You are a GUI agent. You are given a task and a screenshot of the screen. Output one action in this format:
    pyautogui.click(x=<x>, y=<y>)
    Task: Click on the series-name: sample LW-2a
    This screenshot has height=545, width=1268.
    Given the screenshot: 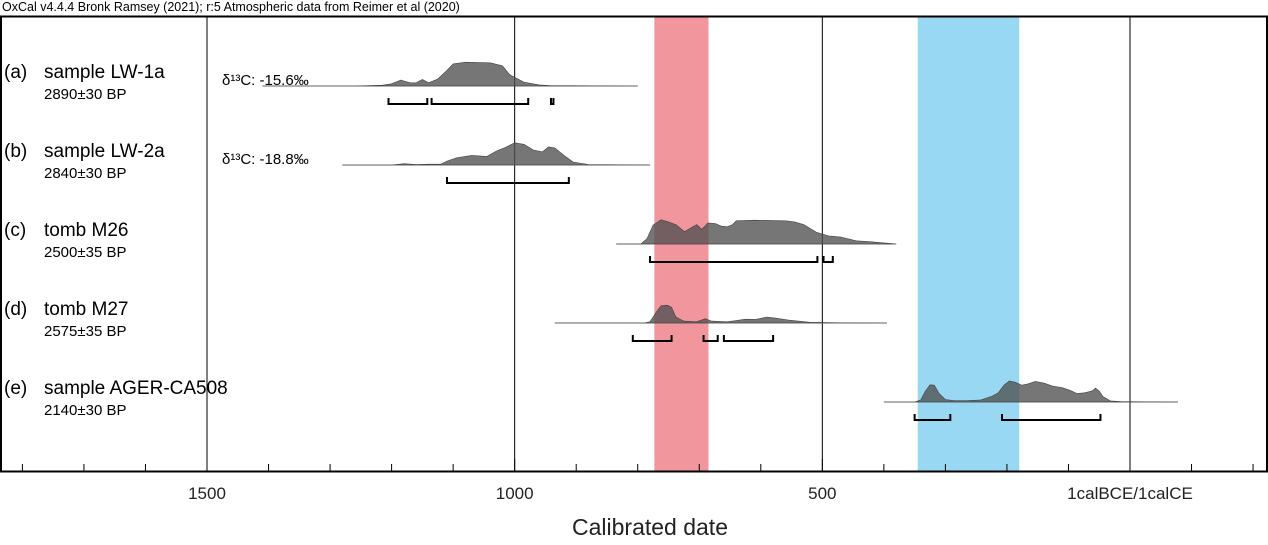 What is the action you would take?
    pyautogui.click(x=104, y=151)
    